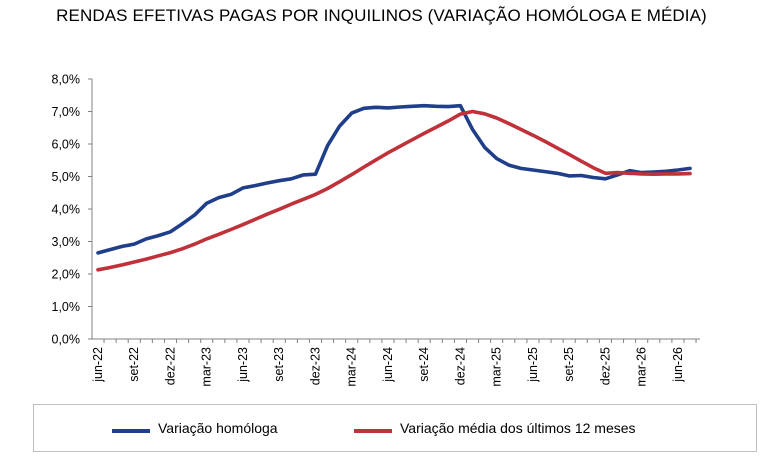 This screenshot has height=462, width=763. What do you see at coordinates (388, 365) in the screenshot?
I see `x-tick-label: jun-24` at bounding box center [388, 365].